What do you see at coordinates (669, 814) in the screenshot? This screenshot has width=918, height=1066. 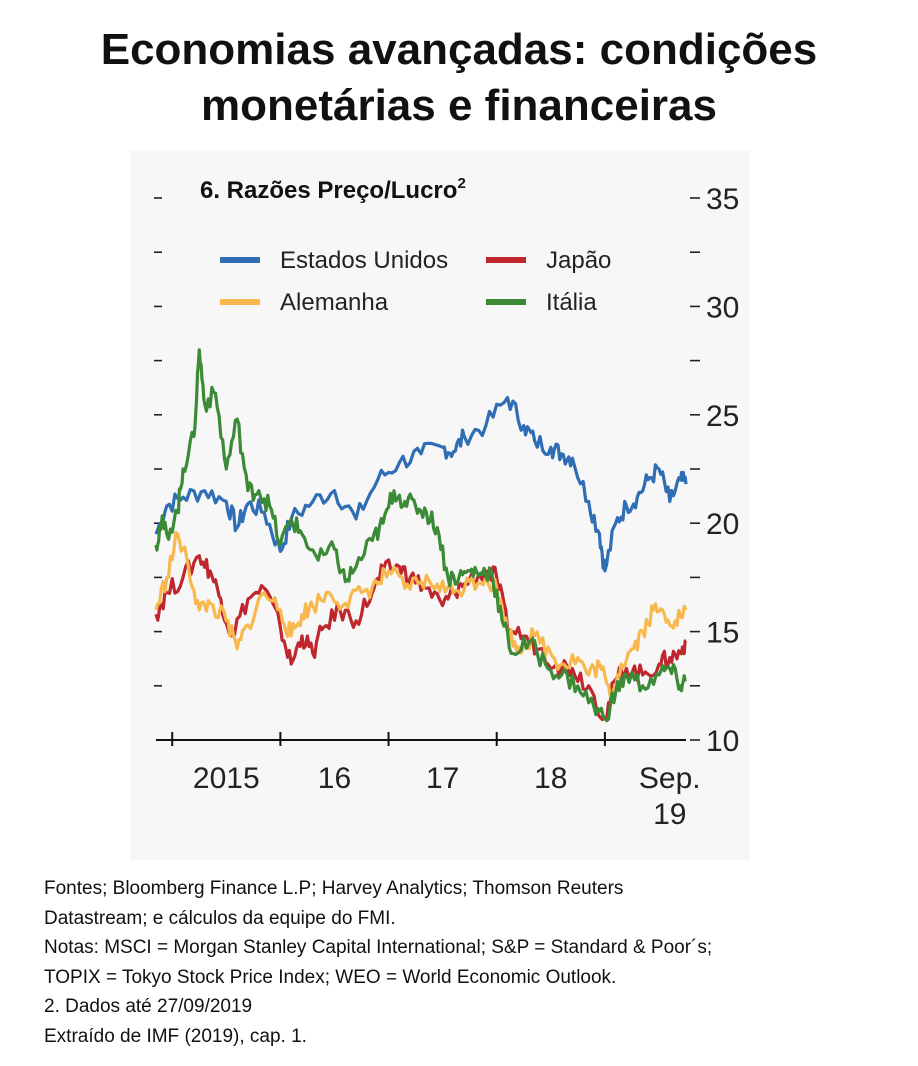 I see `x-tick-label: 19` at bounding box center [669, 814].